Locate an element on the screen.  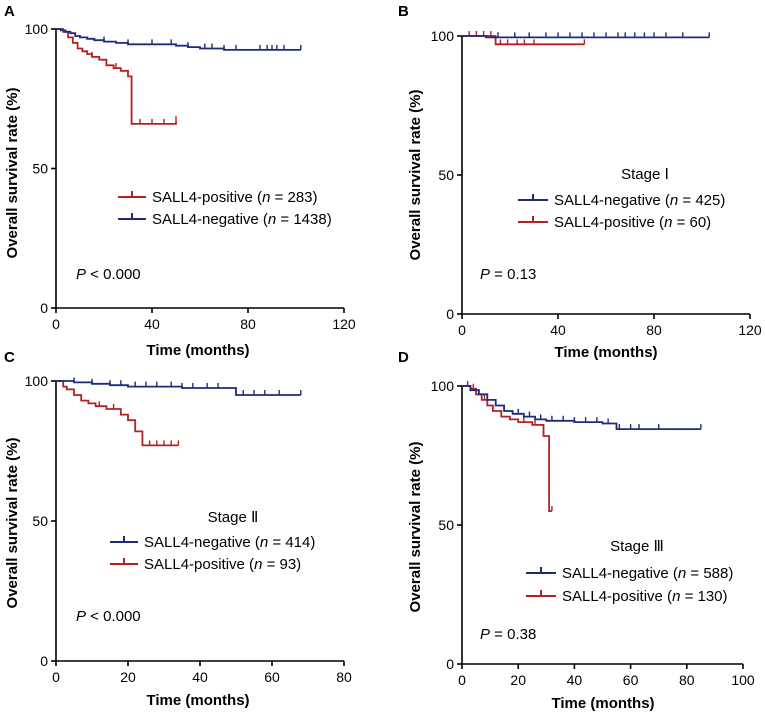
legend-n-value: = 60) is located at coordinates (691, 222).